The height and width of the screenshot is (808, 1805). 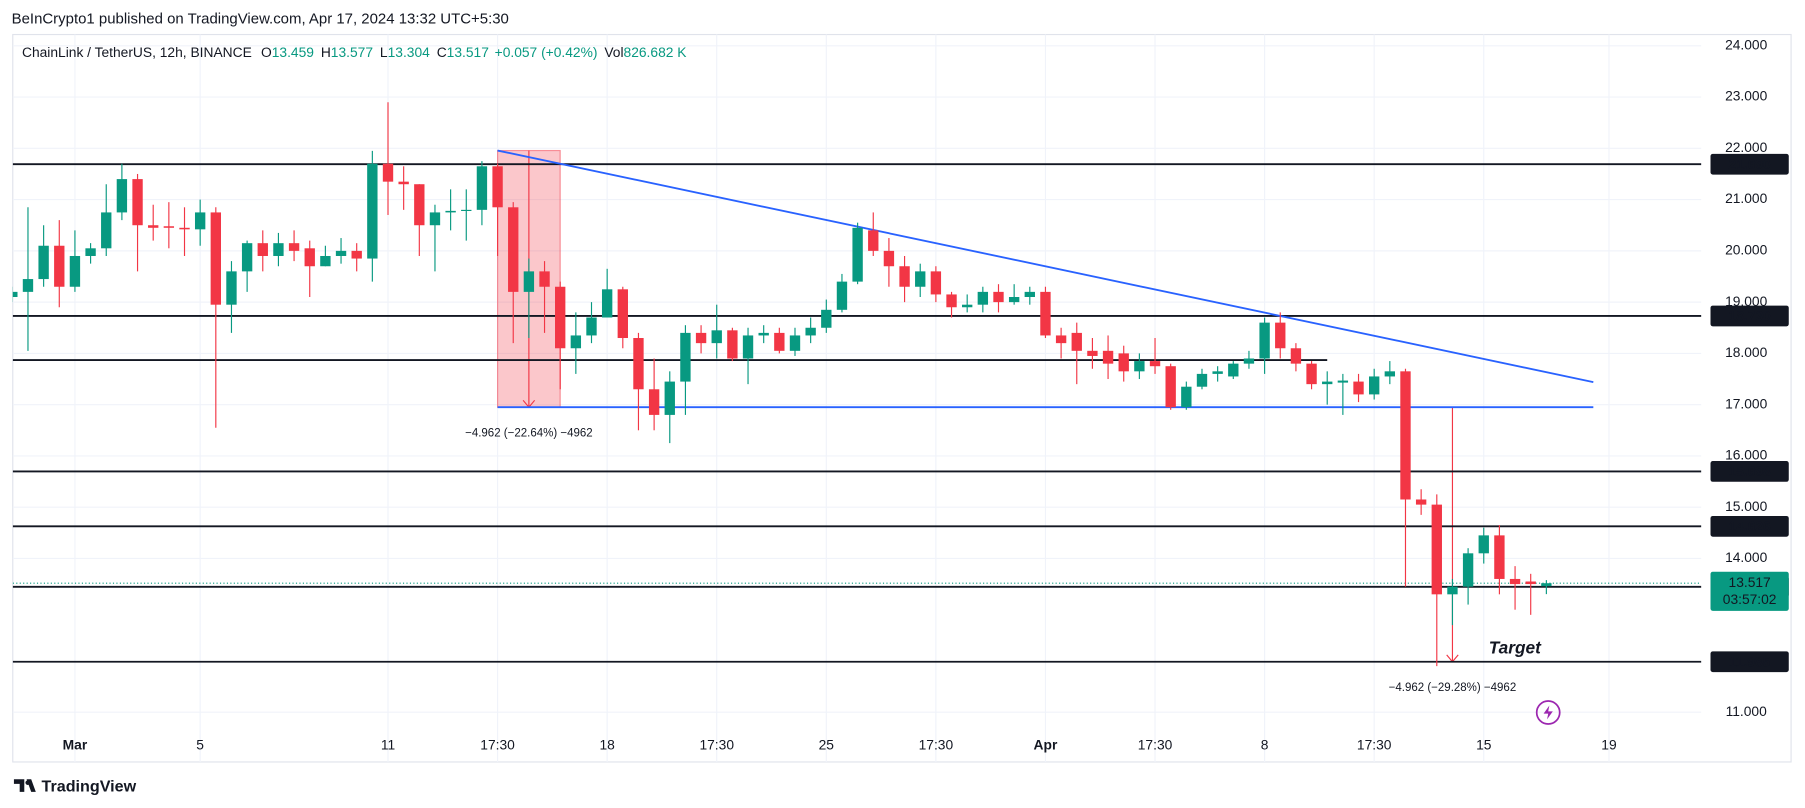 I want to click on y-tick-label: 14.000, so click(x=1746, y=557).